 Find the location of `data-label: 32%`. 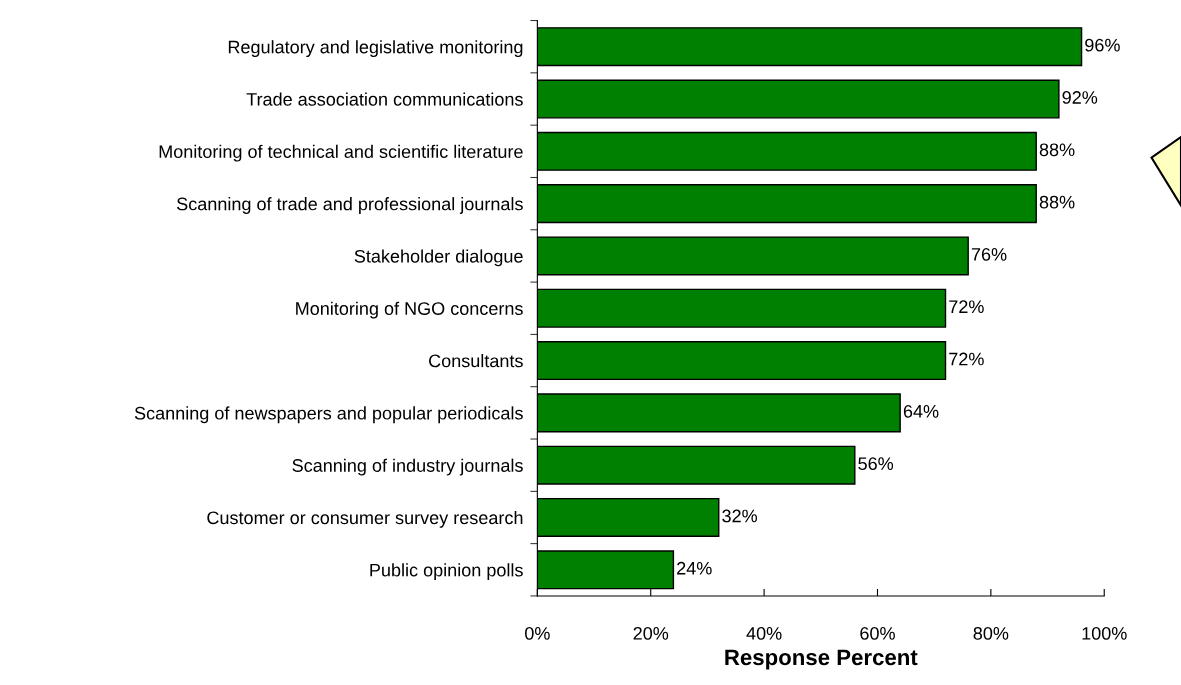

data-label: 32% is located at coordinates (740, 516).